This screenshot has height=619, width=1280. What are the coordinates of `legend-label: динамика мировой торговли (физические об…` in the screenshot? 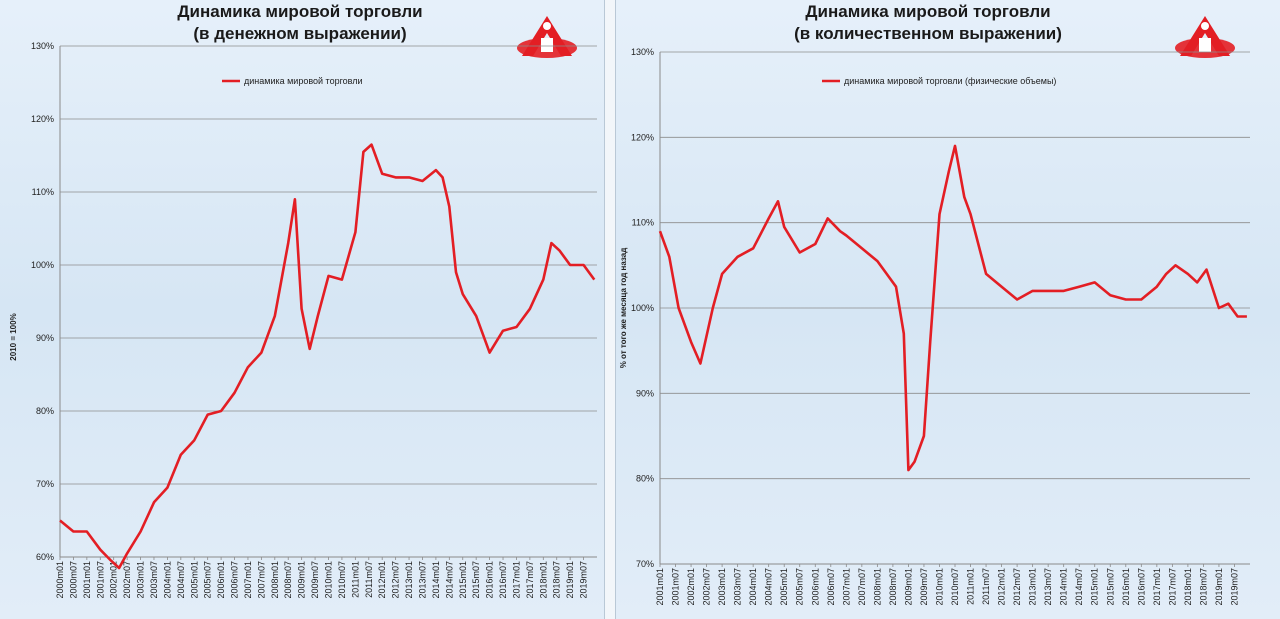 It's located at (950, 81).